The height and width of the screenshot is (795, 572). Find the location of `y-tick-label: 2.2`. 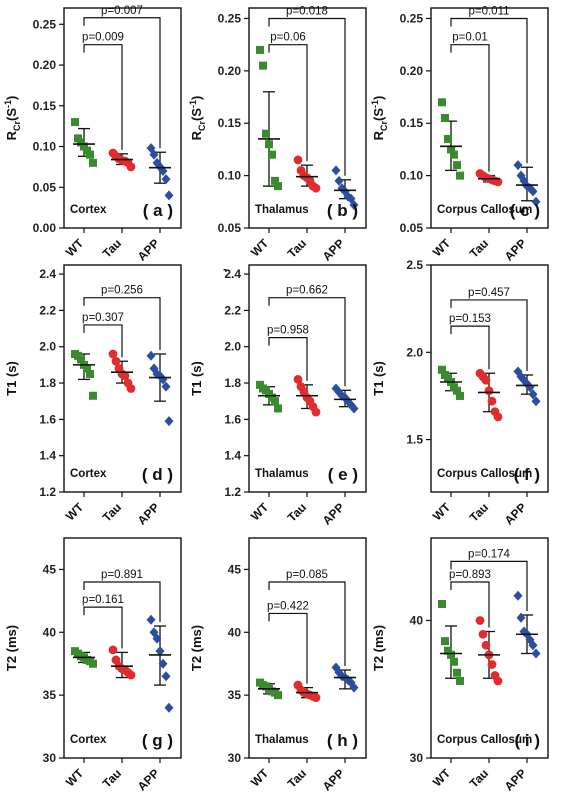

y-tick-label: 2.2 is located at coordinates (47, 310).